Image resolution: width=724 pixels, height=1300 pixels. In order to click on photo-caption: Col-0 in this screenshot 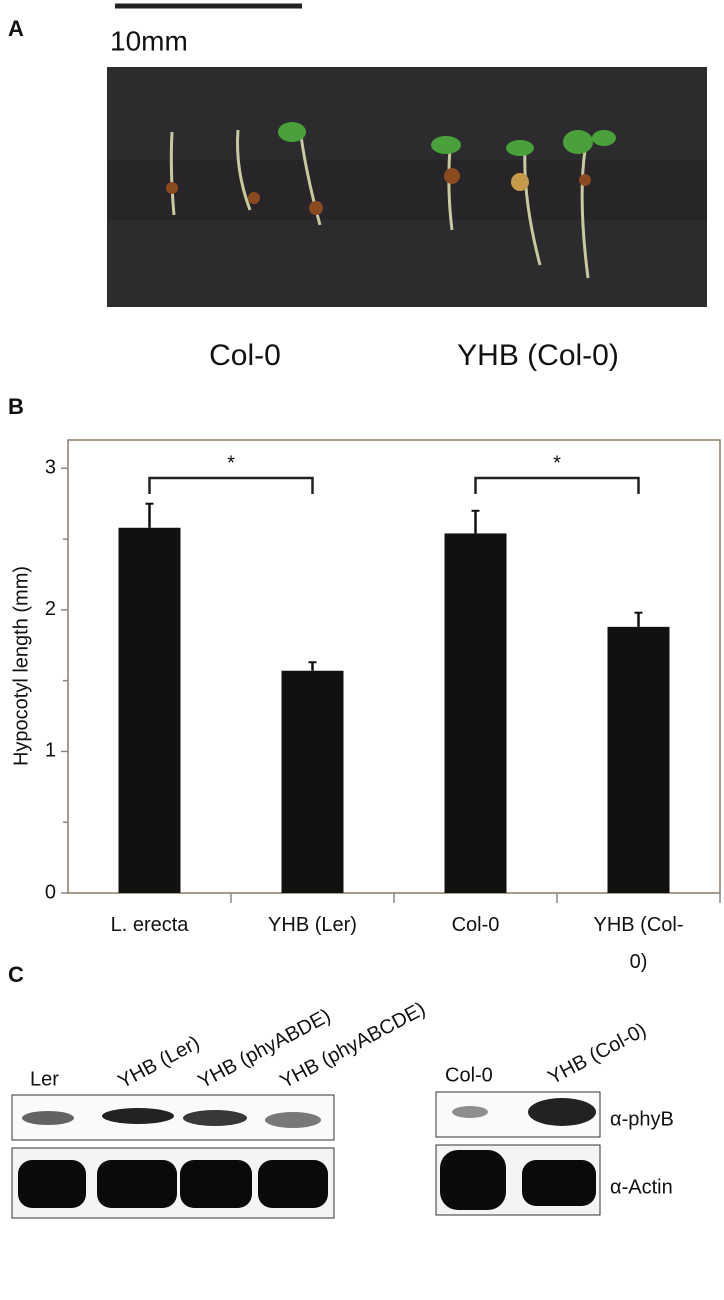, I will do `click(245, 355)`.